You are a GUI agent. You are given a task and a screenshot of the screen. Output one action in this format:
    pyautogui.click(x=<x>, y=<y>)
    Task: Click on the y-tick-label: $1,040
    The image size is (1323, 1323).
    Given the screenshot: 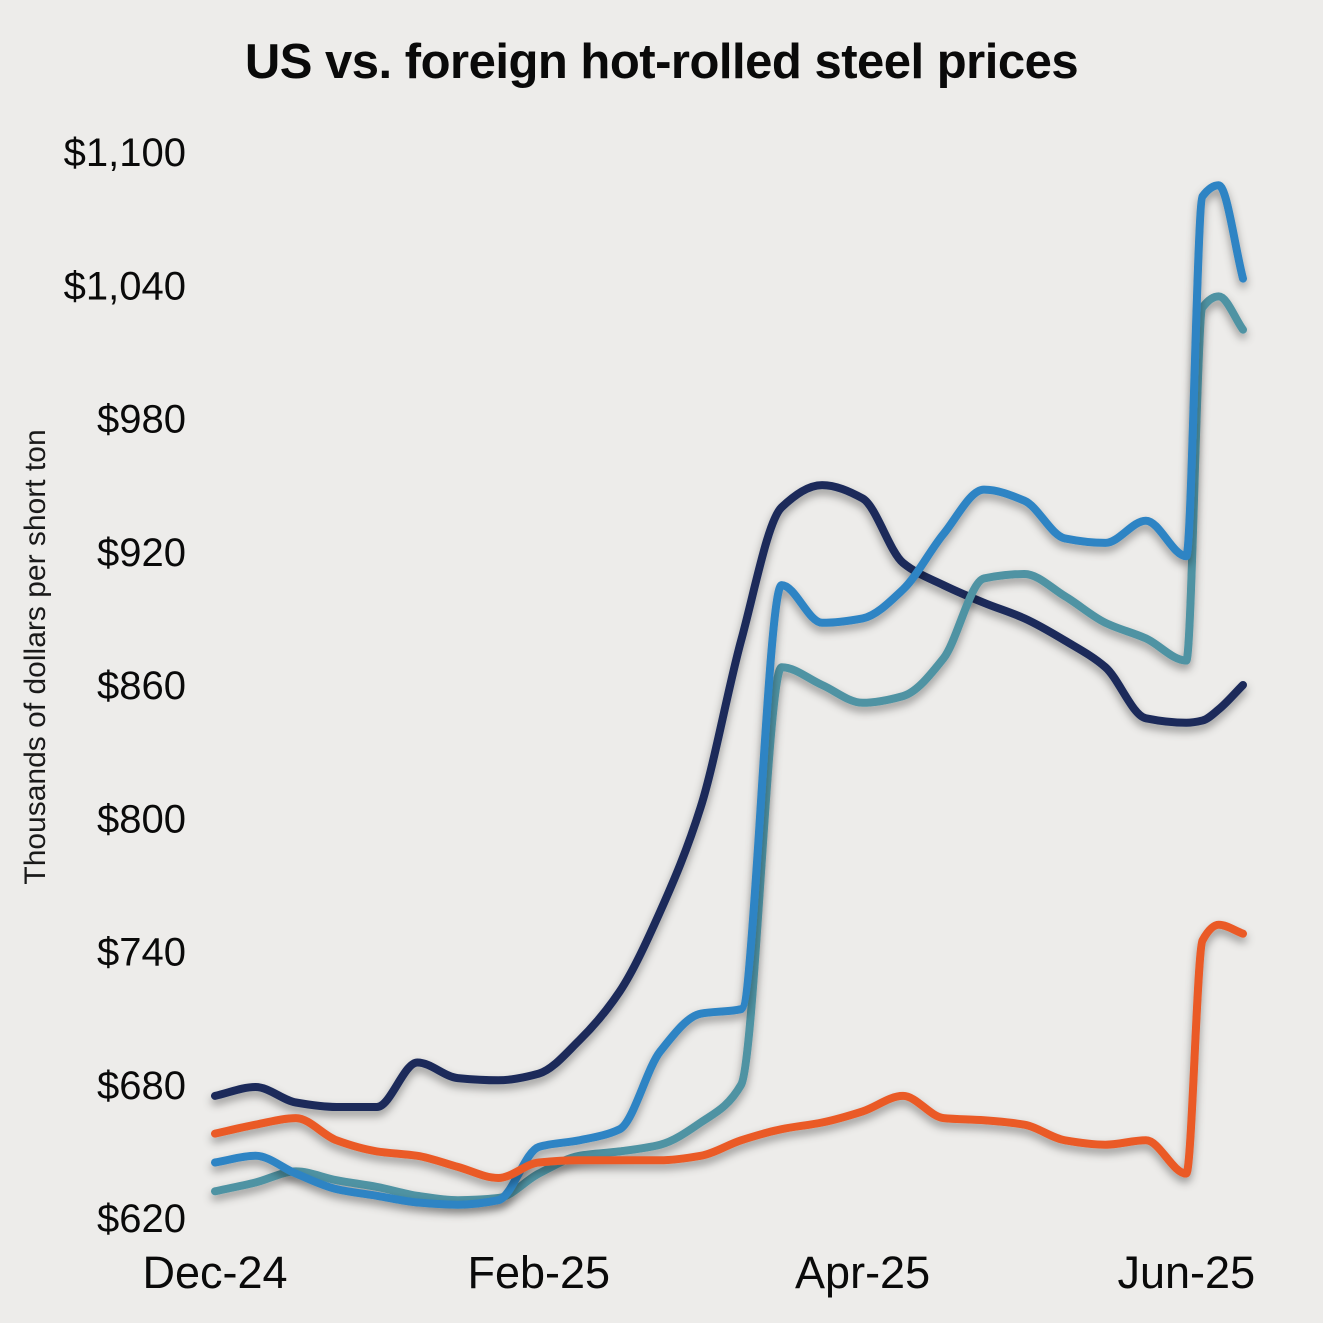 What is the action you would take?
    pyautogui.click(x=125, y=286)
    